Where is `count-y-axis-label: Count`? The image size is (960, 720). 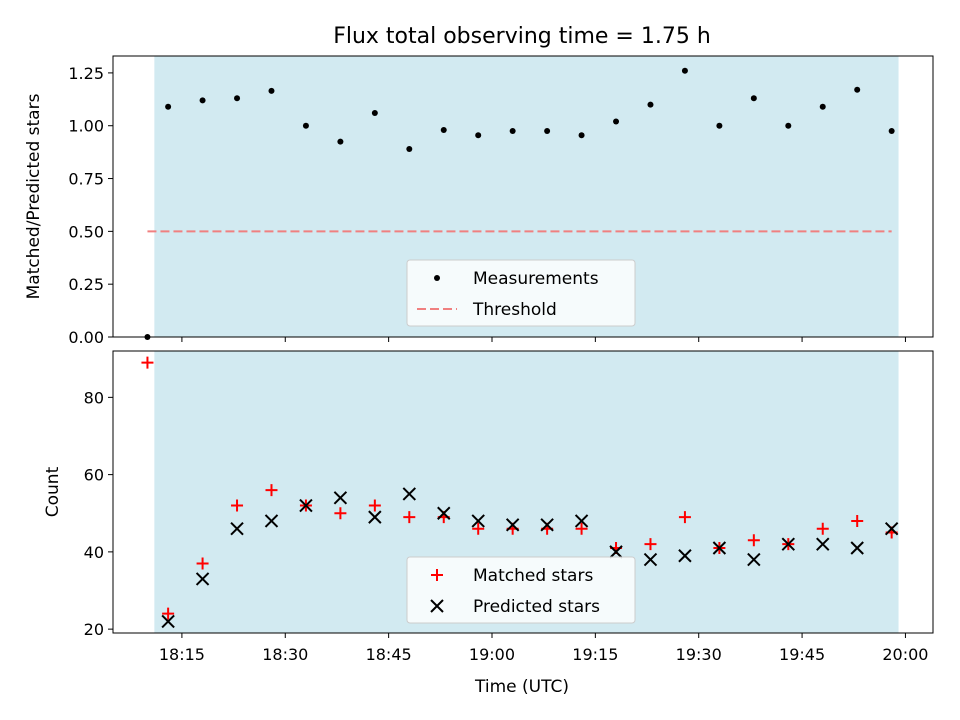
count-y-axis-label: Count is located at coordinates (53, 491).